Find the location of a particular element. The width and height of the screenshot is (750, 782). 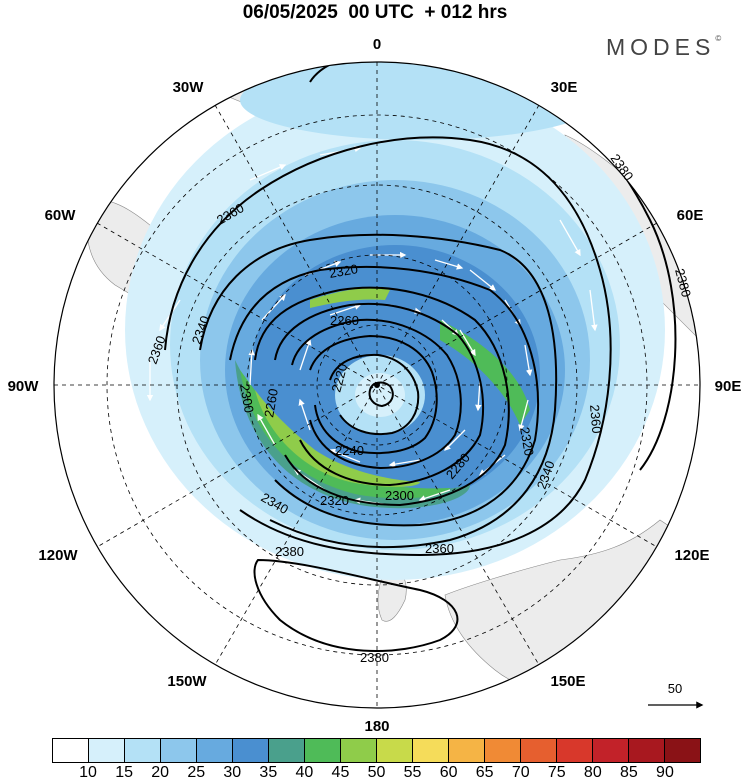

lon-label-150w: 150W is located at coordinates (187, 681).